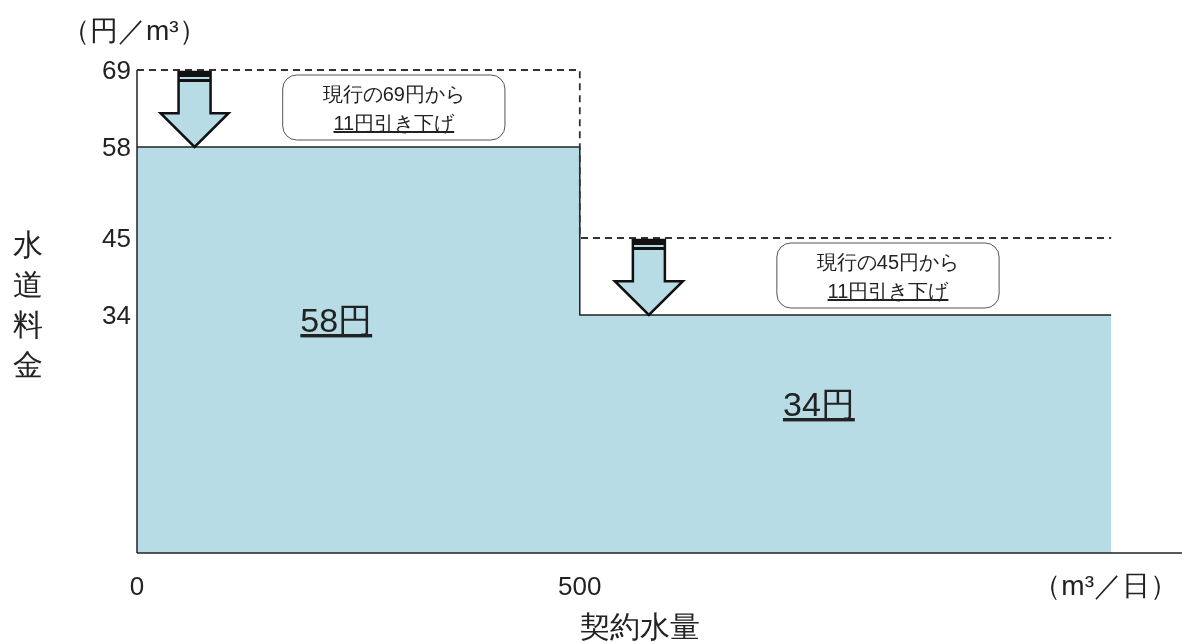 This screenshot has width=1184, height=642. What do you see at coordinates (28, 304) in the screenshot?
I see `y-axis-title: 水道料金` at bounding box center [28, 304].